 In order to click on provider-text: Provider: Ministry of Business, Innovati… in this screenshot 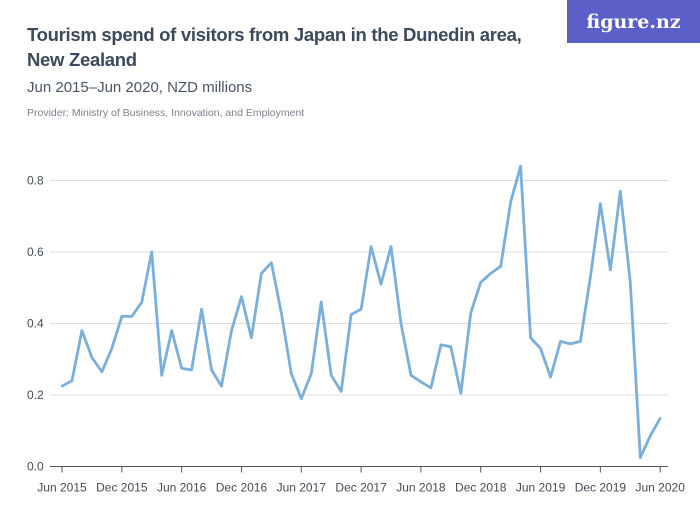, I will do `click(166, 113)`.